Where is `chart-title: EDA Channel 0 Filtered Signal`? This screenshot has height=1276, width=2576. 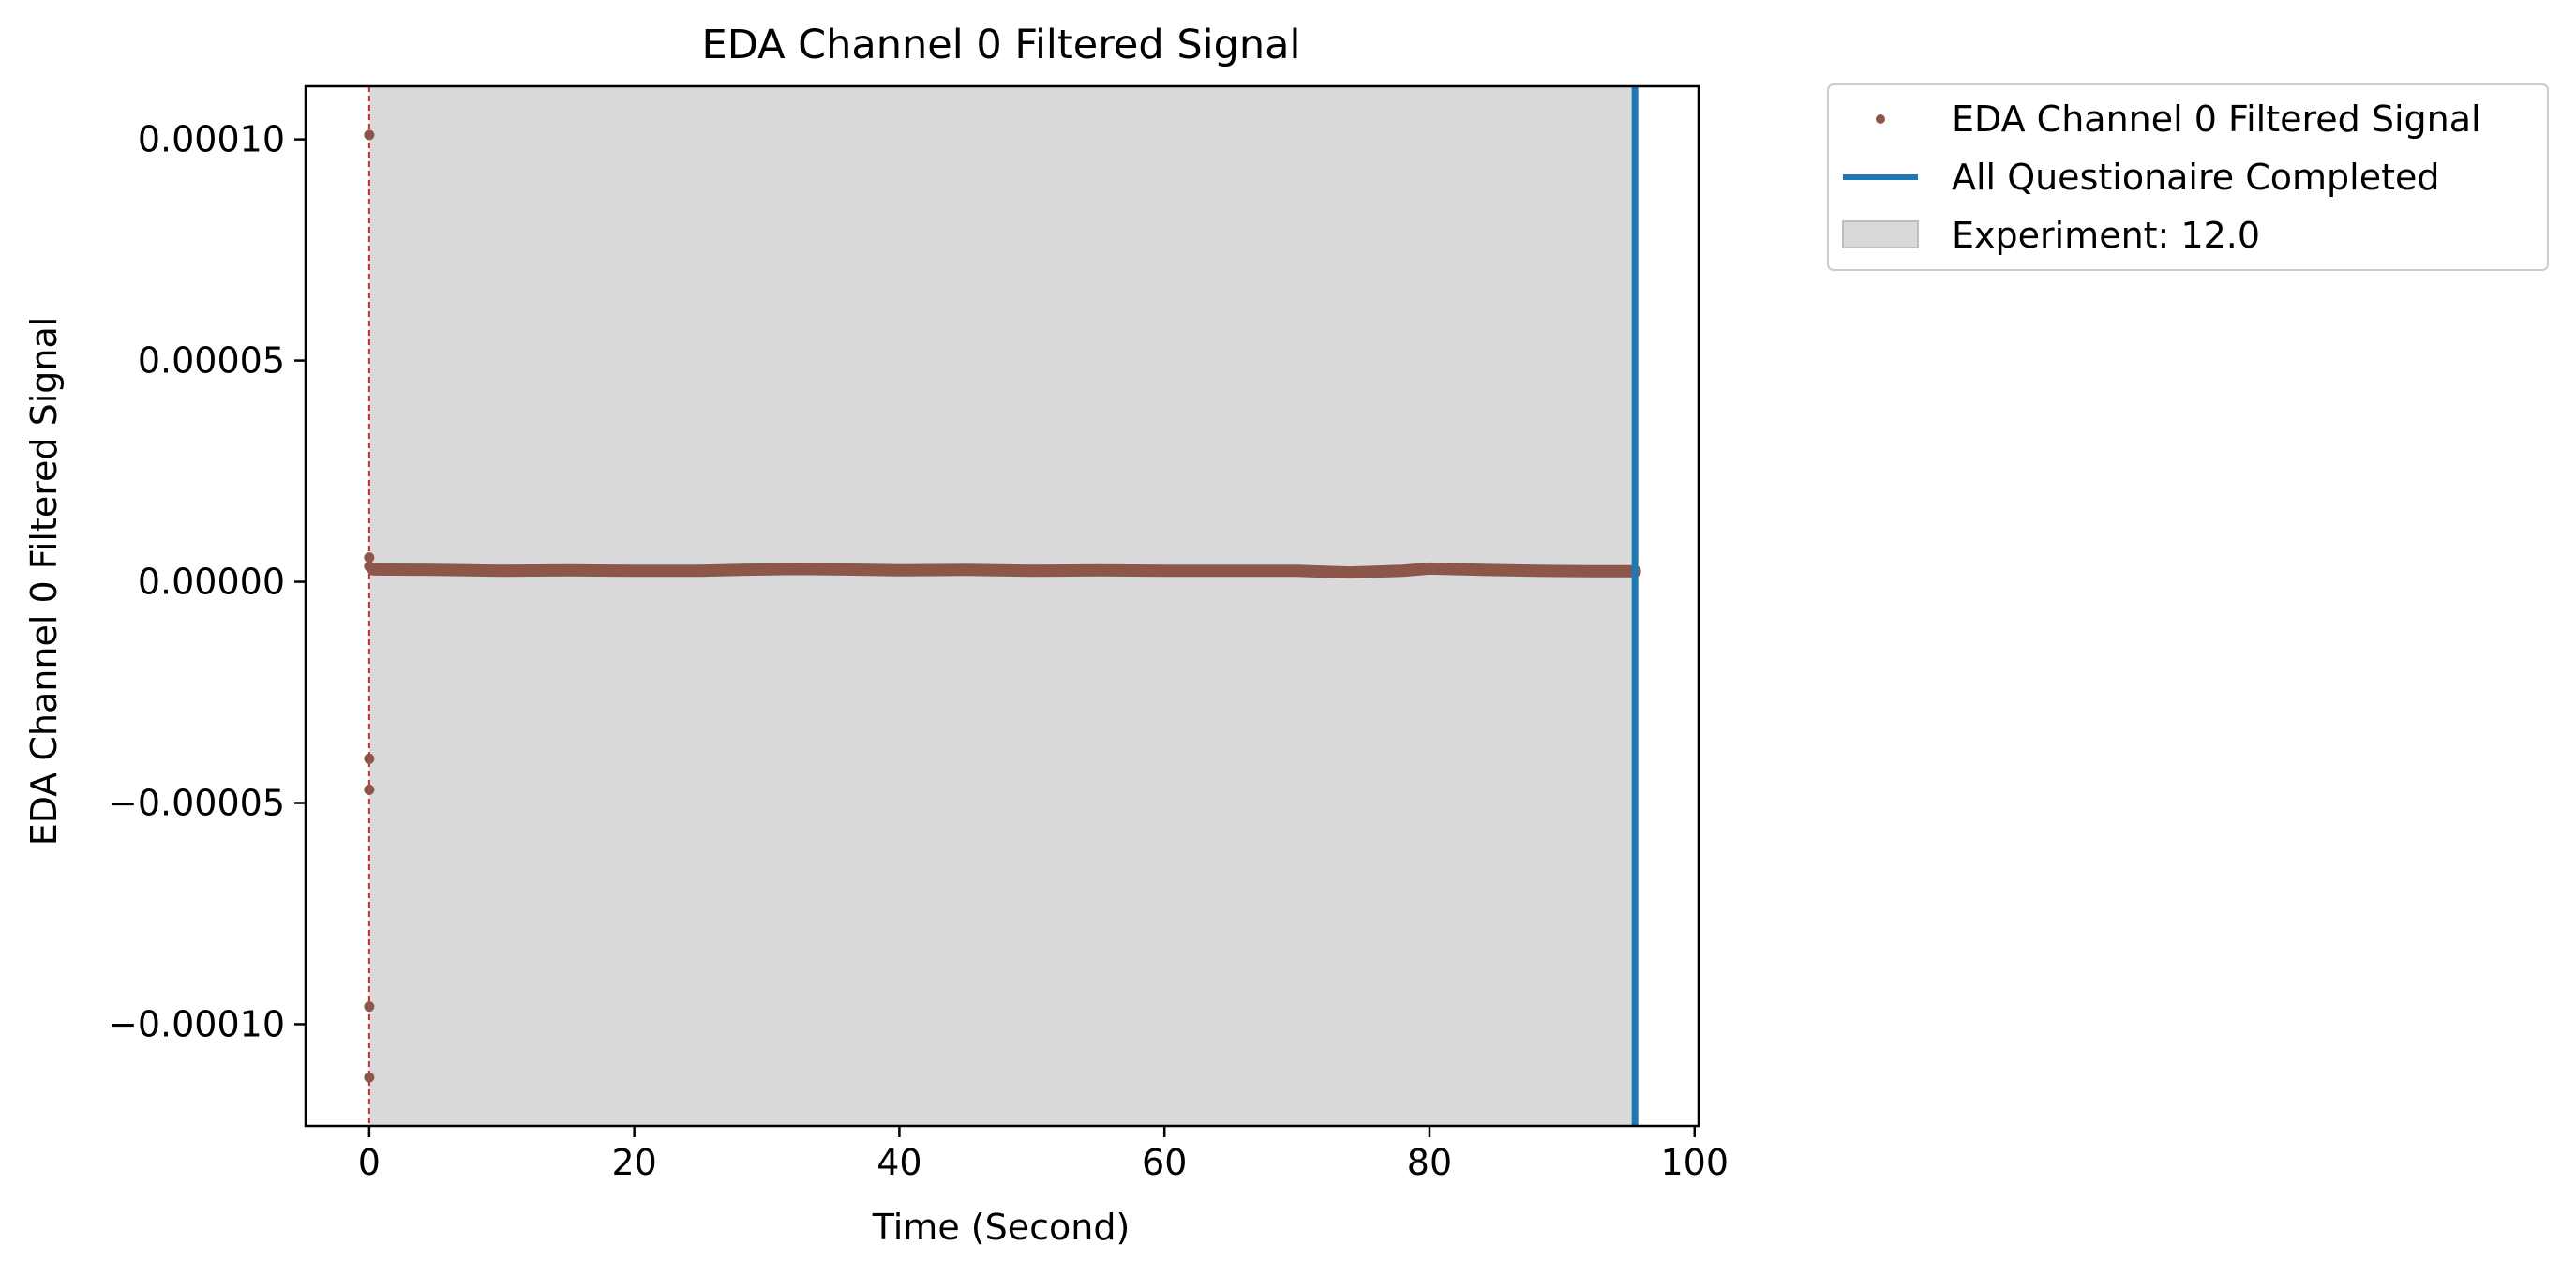
chart-title: EDA Channel 0 Filtered Signal is located at coordinates (1002, 45).